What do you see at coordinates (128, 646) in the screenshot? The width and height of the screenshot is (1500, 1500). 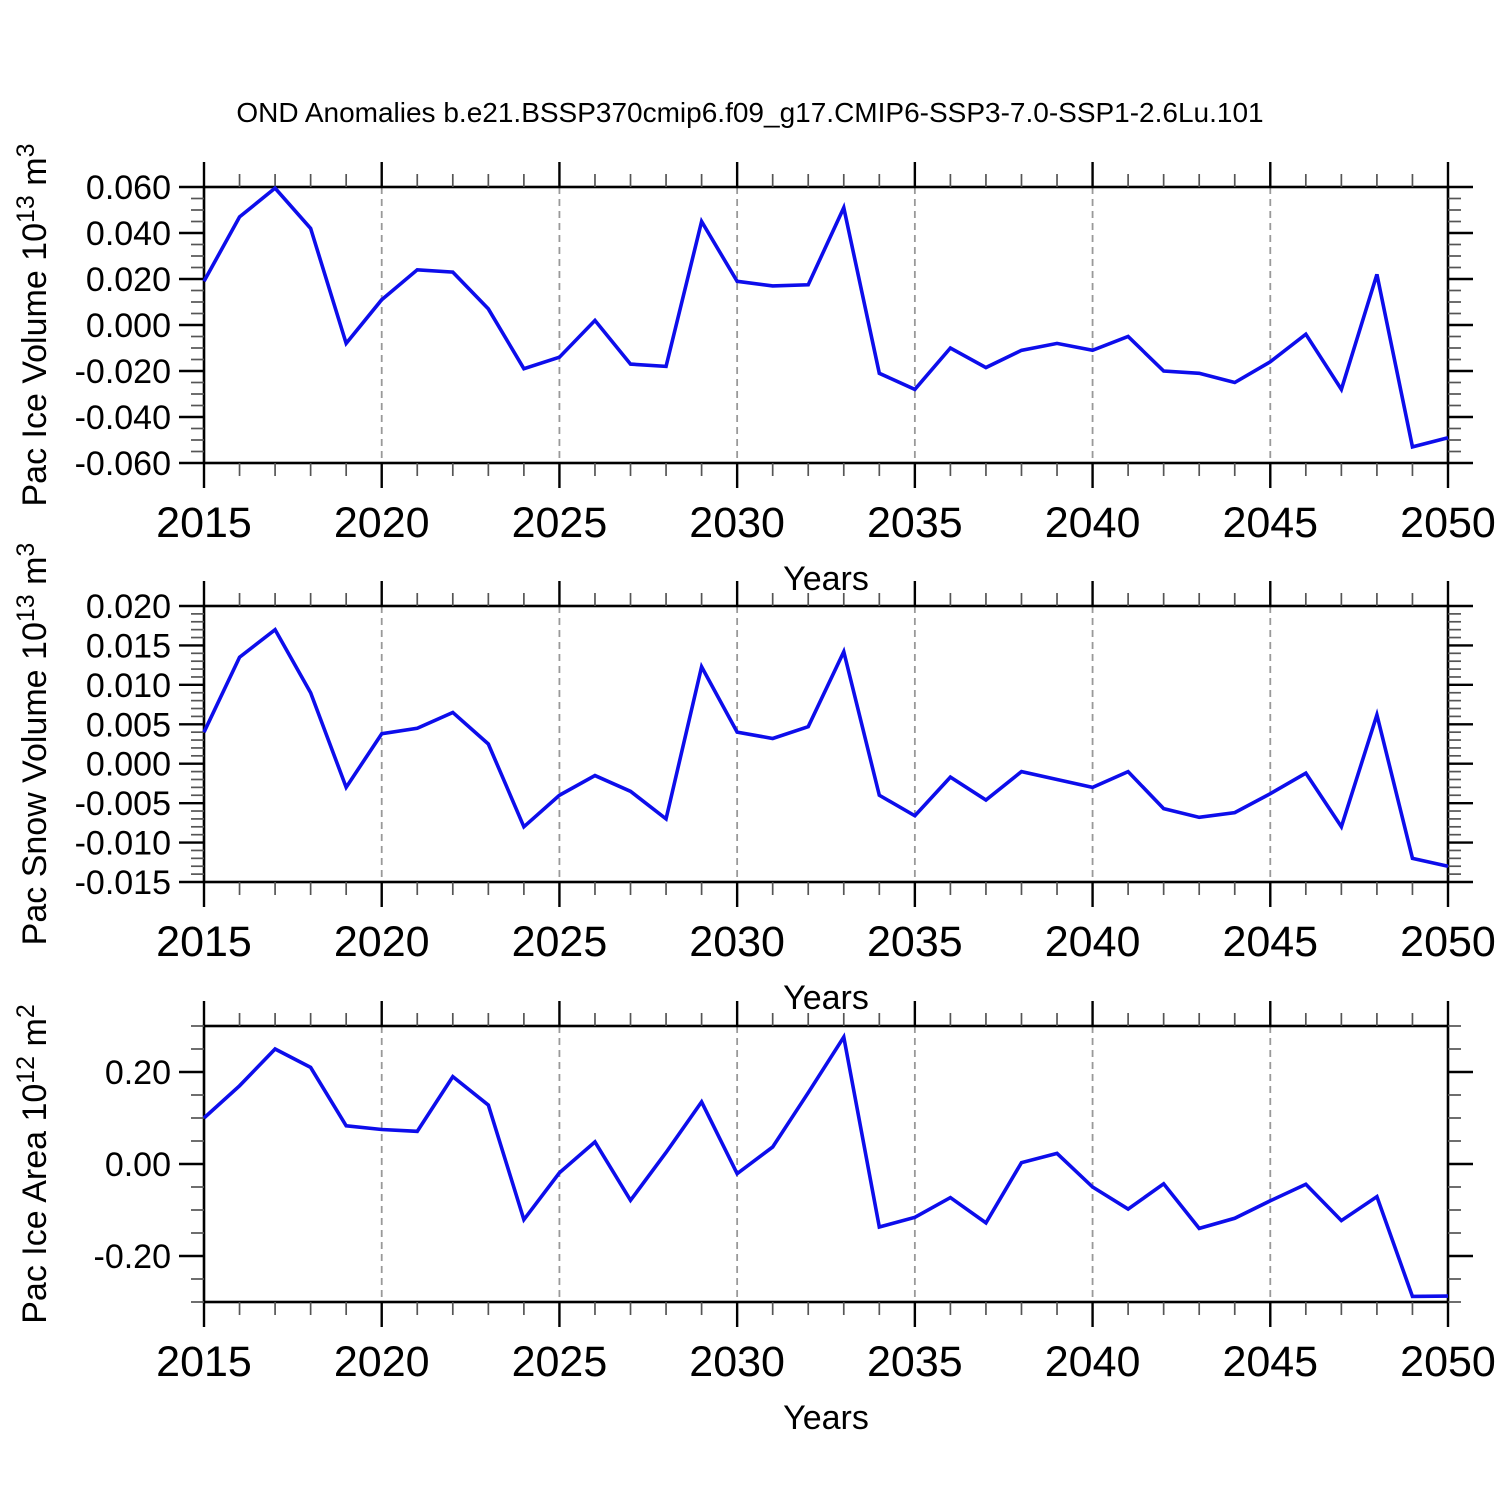 I see `y-tick-label: 0.015` at bounding box center [128, 646].